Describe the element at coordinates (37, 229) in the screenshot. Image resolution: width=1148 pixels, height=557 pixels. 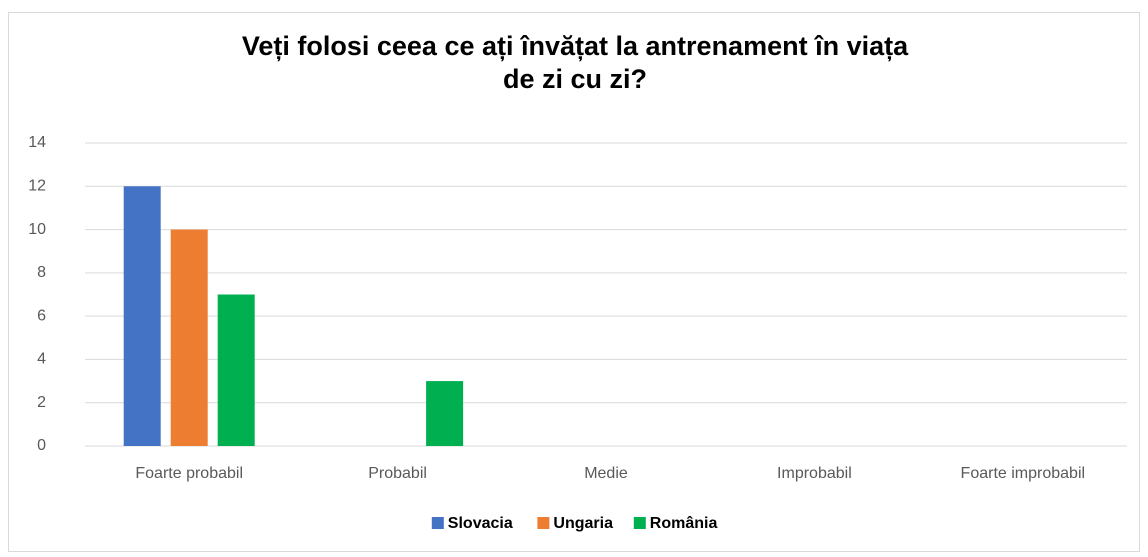
I see `y-tick-label: 10` at that location.